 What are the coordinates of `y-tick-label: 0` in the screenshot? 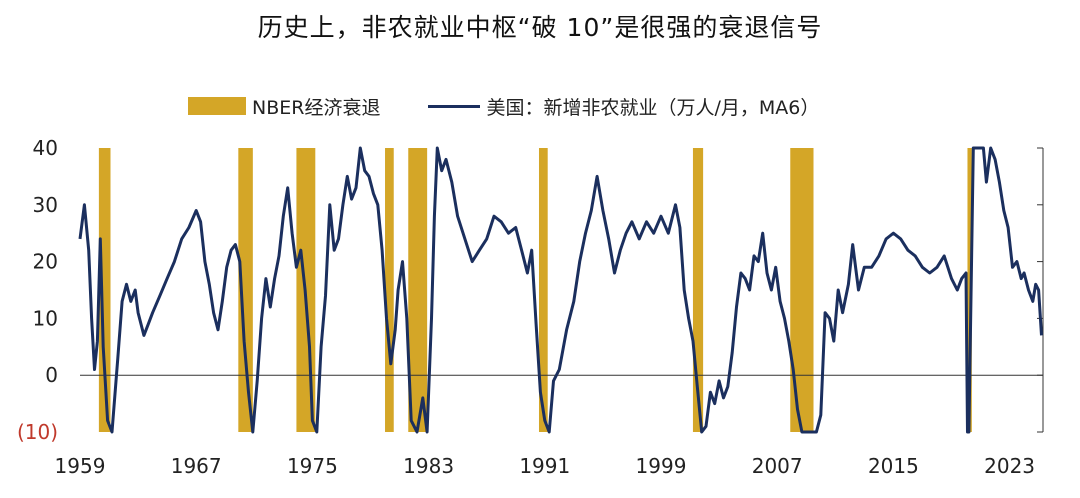 It's located at (51, 375).